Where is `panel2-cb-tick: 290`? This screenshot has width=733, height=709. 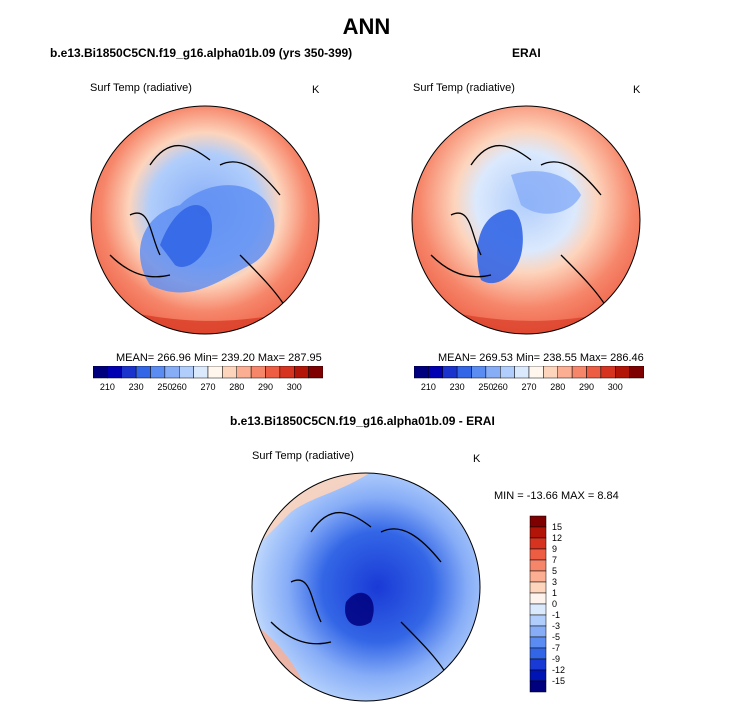 panel2-cb-tick: 290 is located at coordinates (586, 387).